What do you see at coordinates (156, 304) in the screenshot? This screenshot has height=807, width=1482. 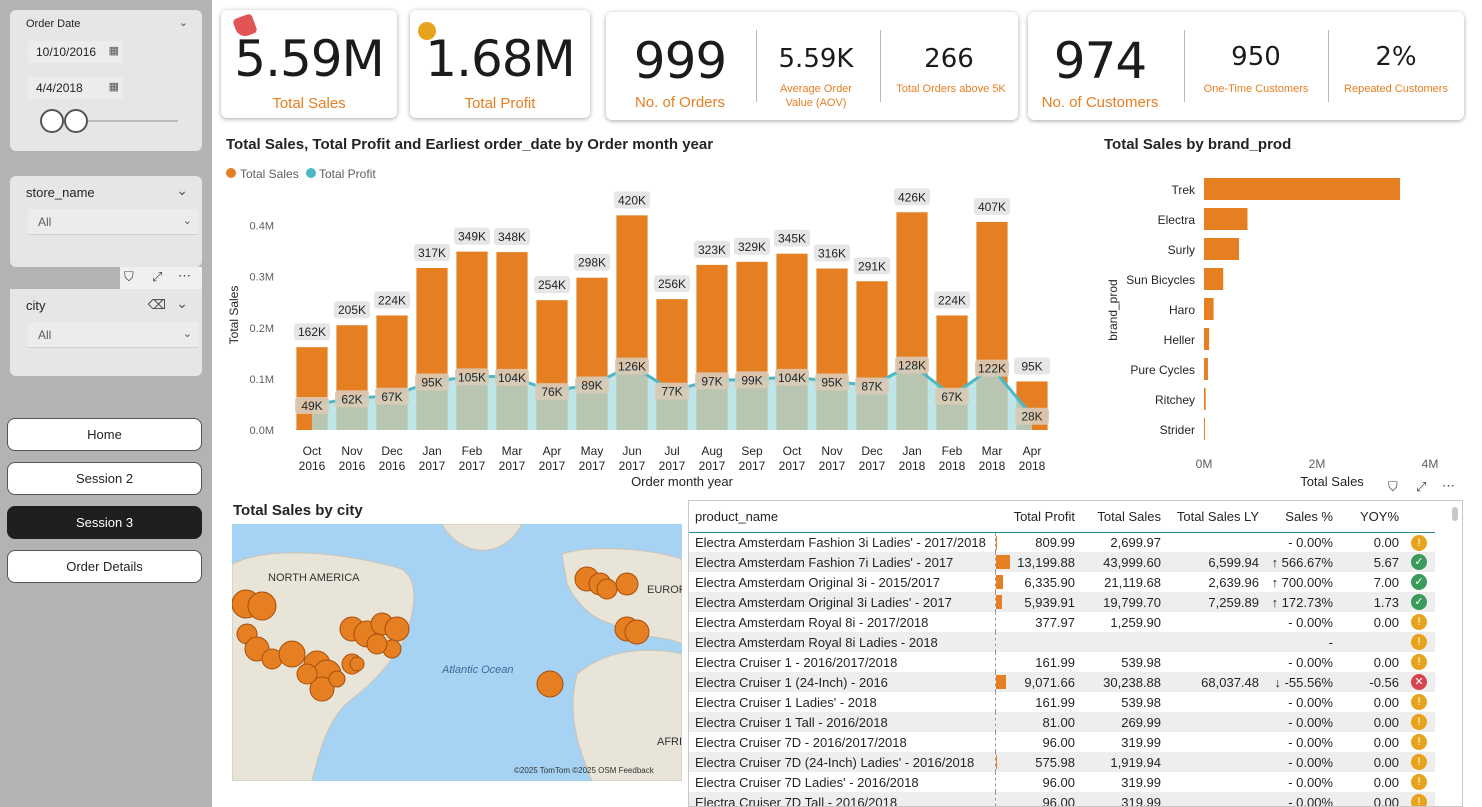 I see `eraser-icon: ⌫` at bounding box center [156, 304].